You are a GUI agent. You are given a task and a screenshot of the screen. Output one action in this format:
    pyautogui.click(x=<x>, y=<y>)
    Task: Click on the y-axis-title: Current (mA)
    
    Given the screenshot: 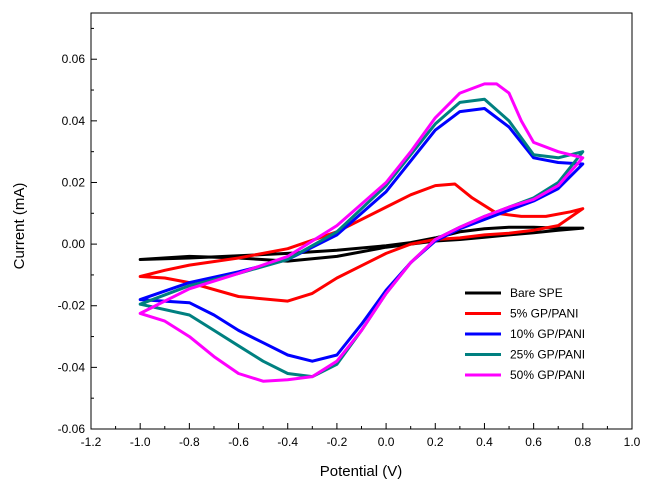 What is the action you would take?
    pyautogui.click(x=19, y=226)
    